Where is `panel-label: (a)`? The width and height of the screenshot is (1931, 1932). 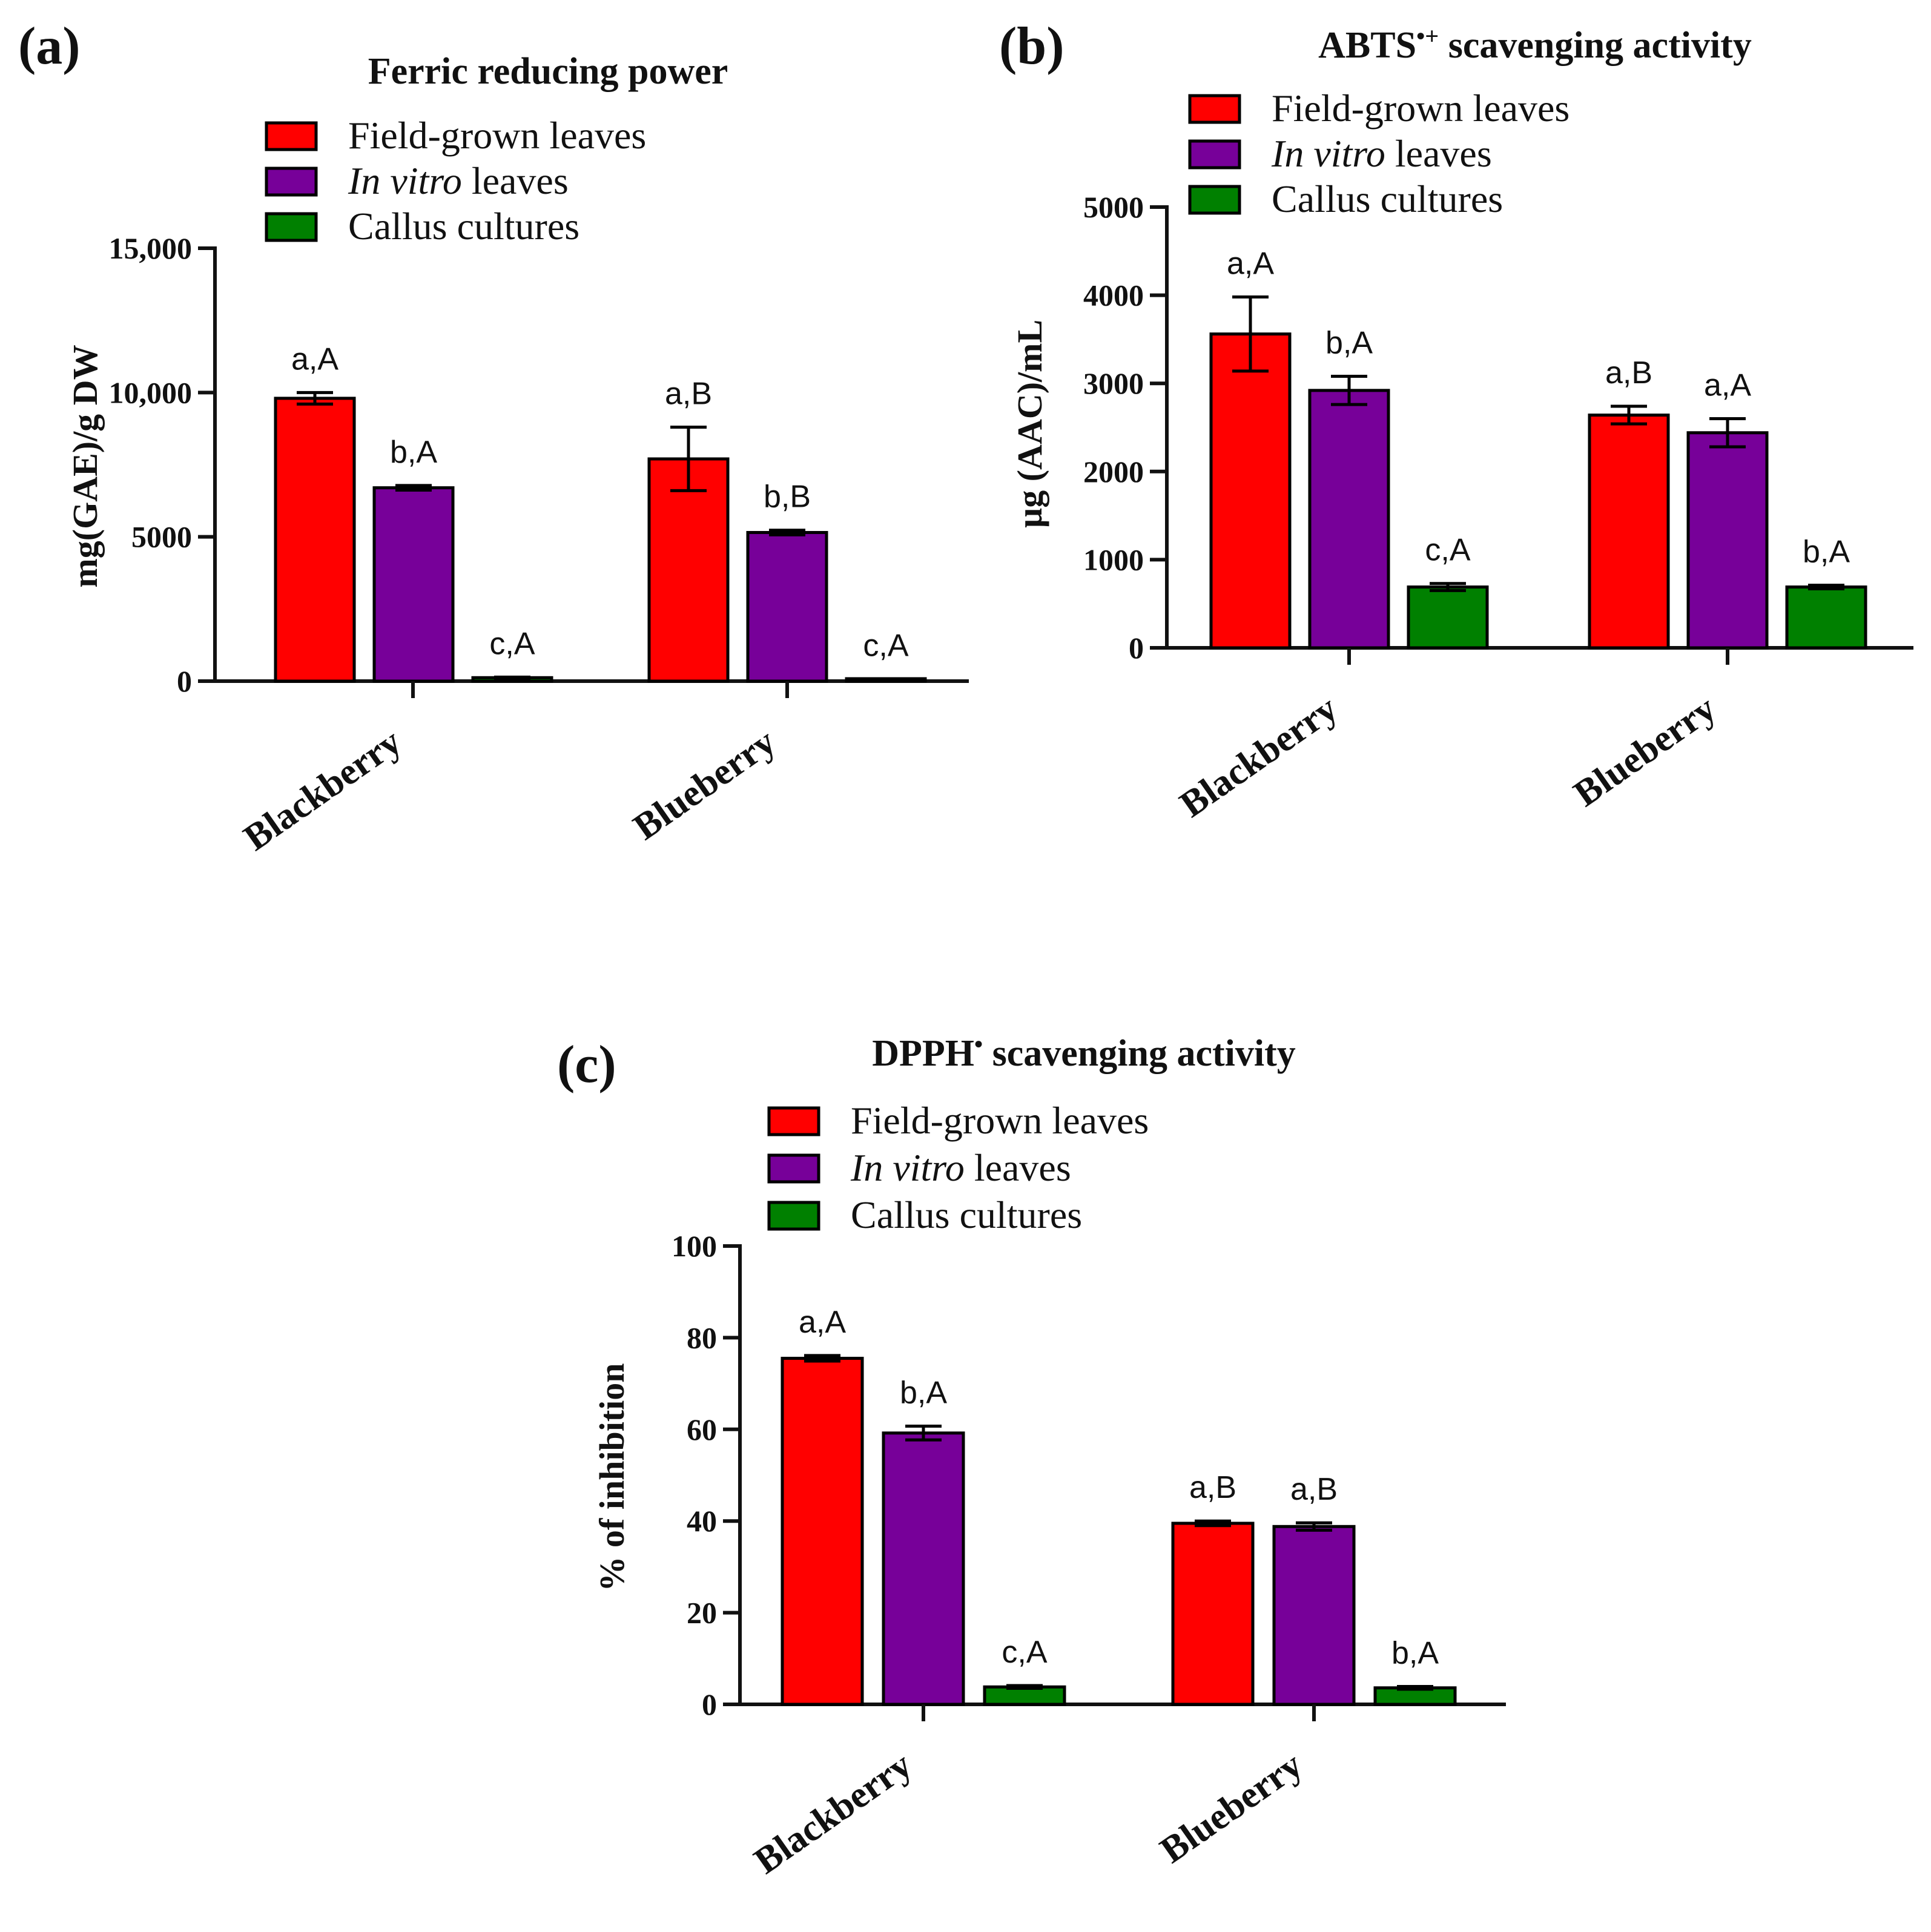 panel-label: (a) is located at coordinates (49, 46).